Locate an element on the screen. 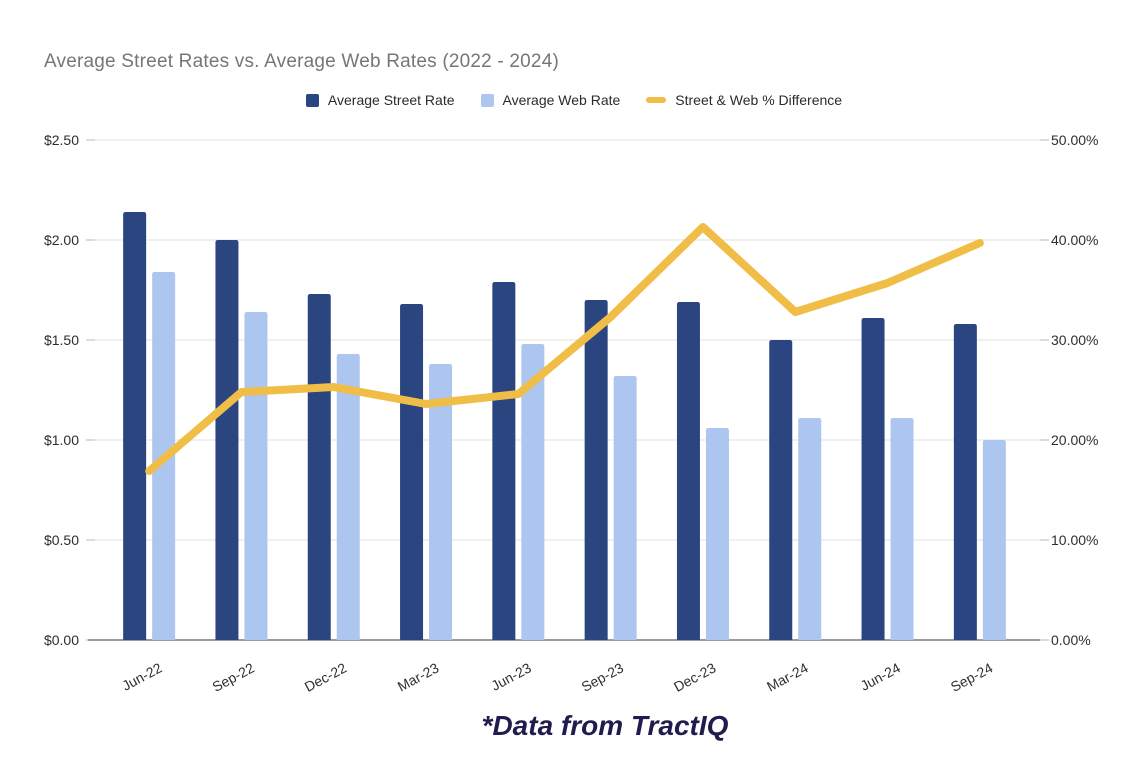 The width and height of the screenshot is (1148, 770). x-axis-label-Sep-24: Sep-24 is located at coordinates (972, 676).